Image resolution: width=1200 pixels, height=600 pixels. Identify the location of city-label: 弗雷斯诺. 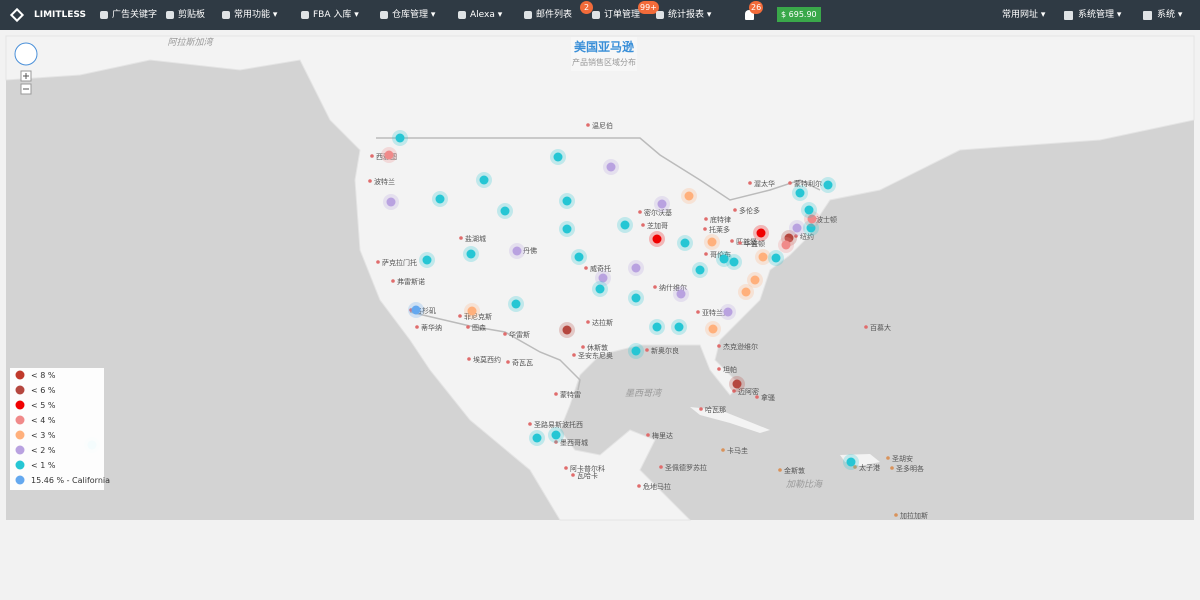
(411, 281).